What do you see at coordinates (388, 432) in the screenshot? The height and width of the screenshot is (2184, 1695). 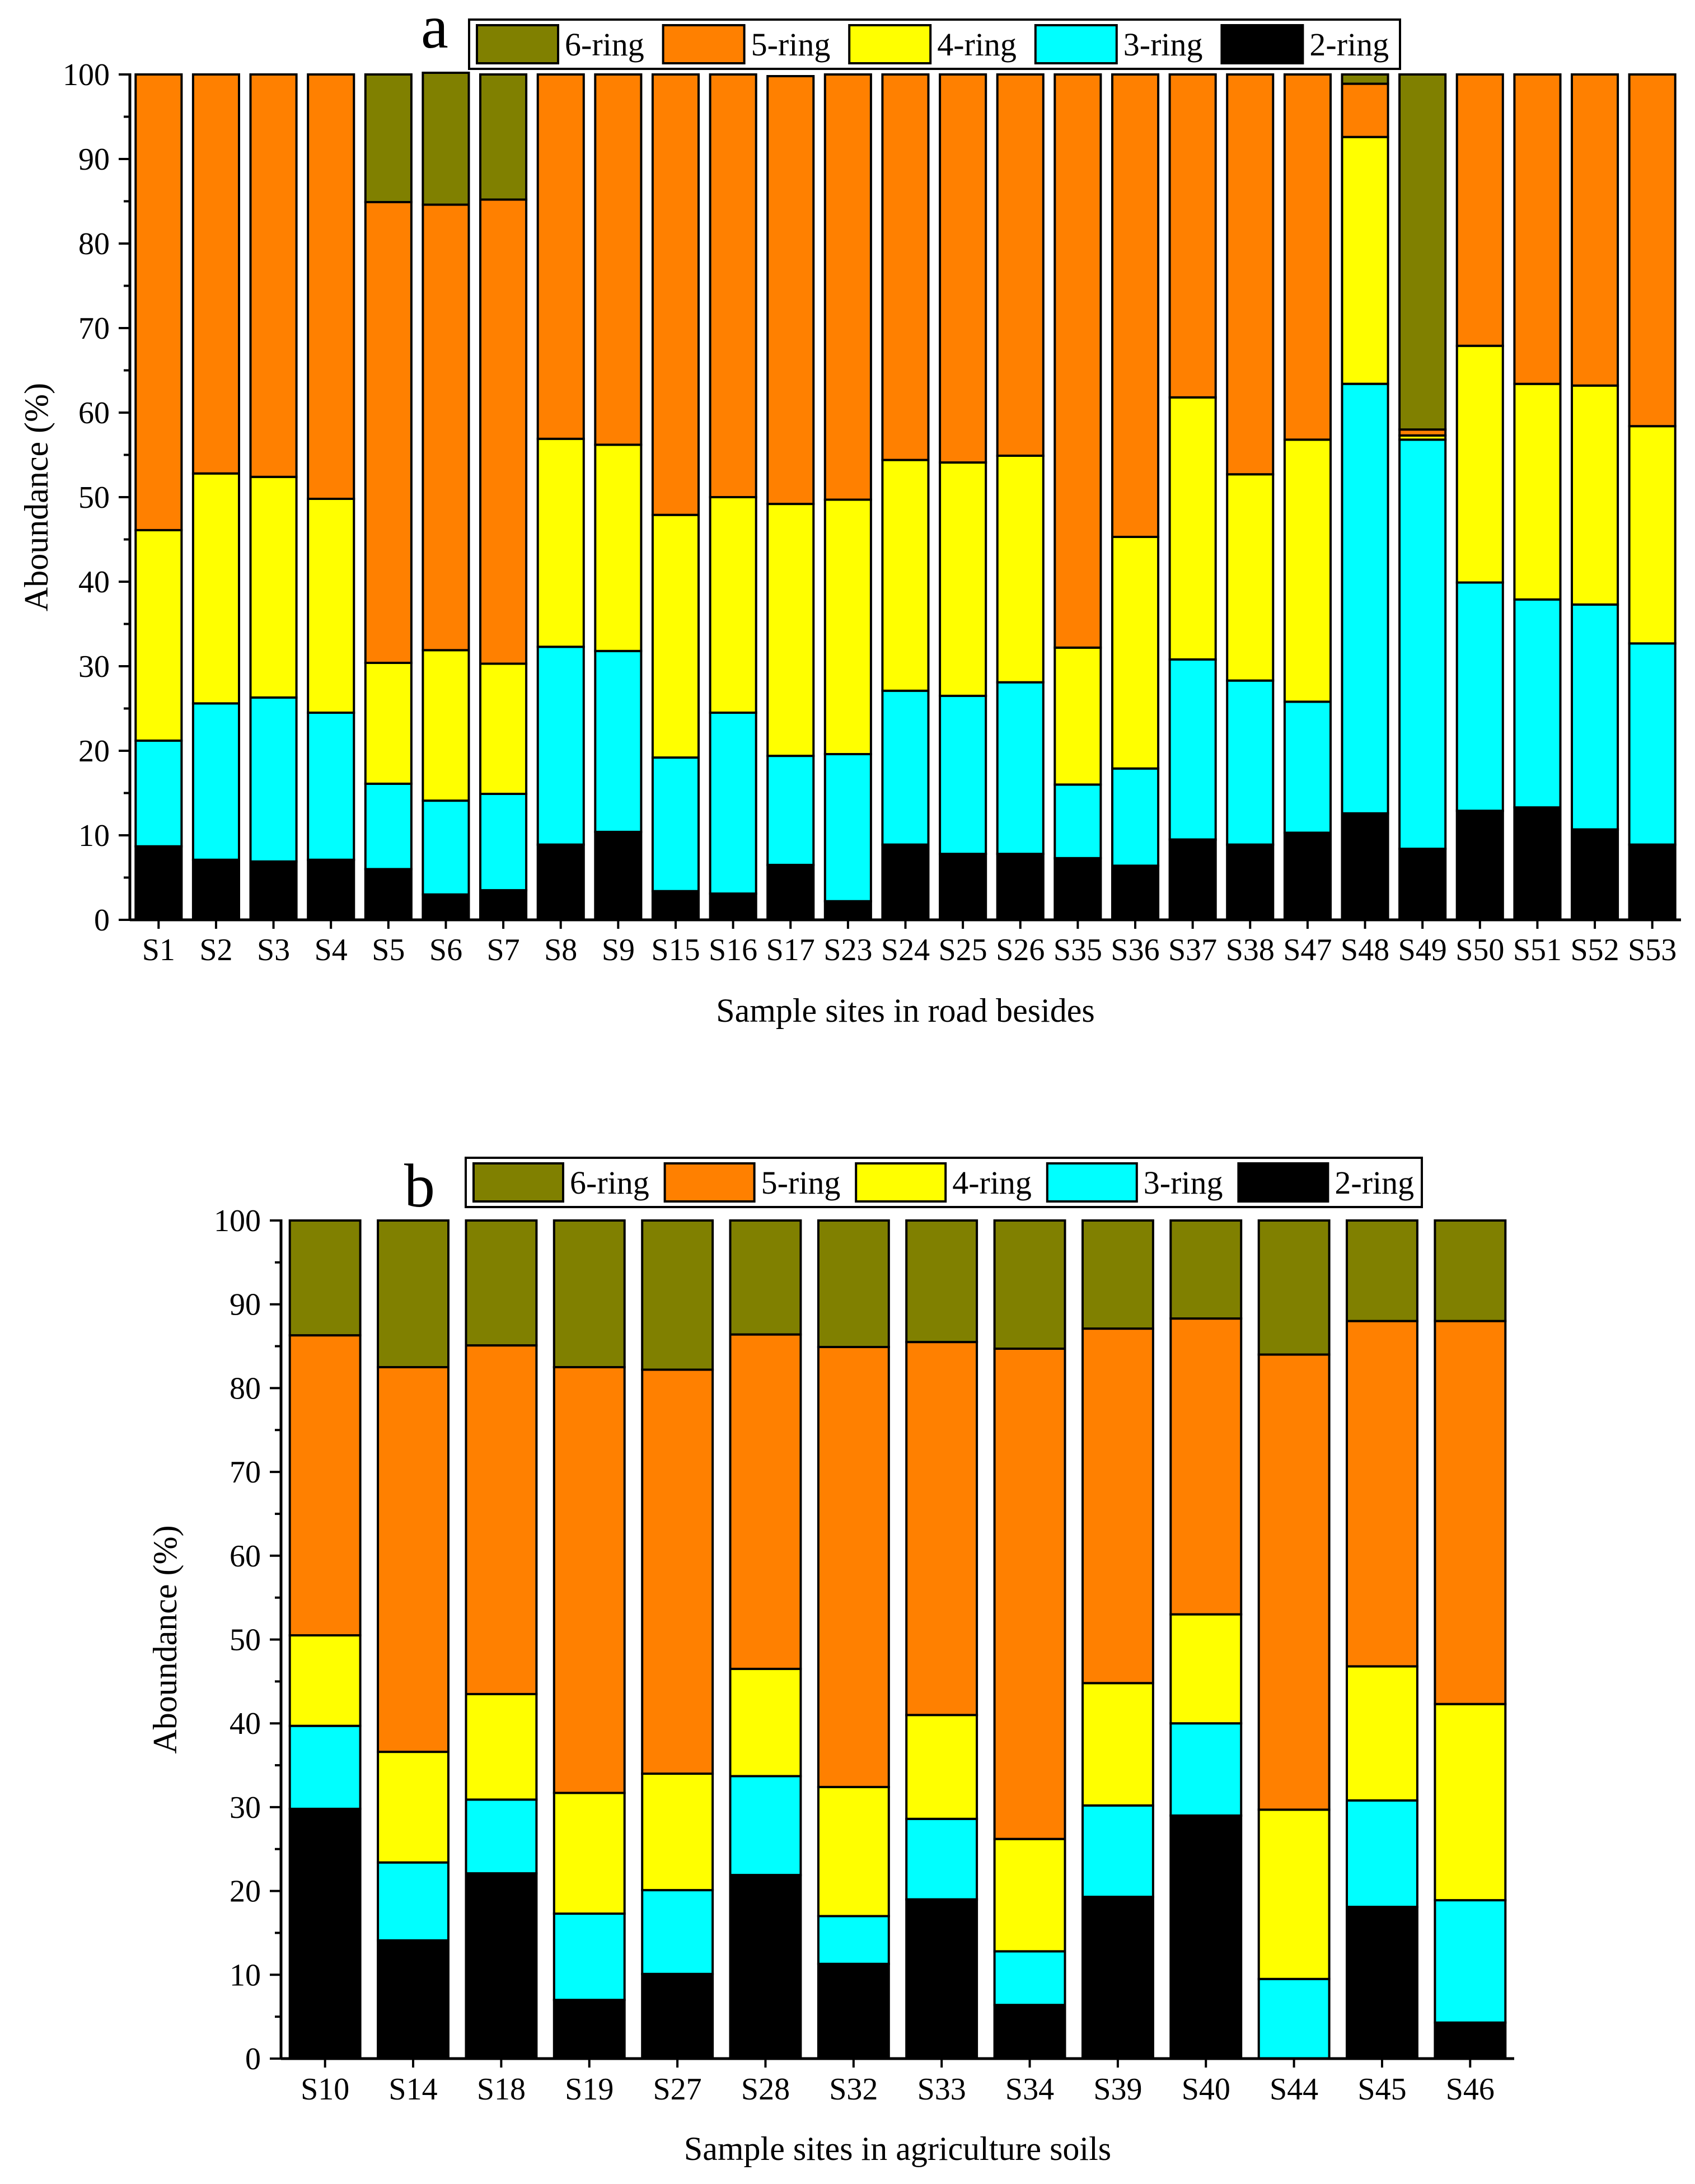 I see `bar-segment-5-ring-S5` at bounding box center [388, 432].